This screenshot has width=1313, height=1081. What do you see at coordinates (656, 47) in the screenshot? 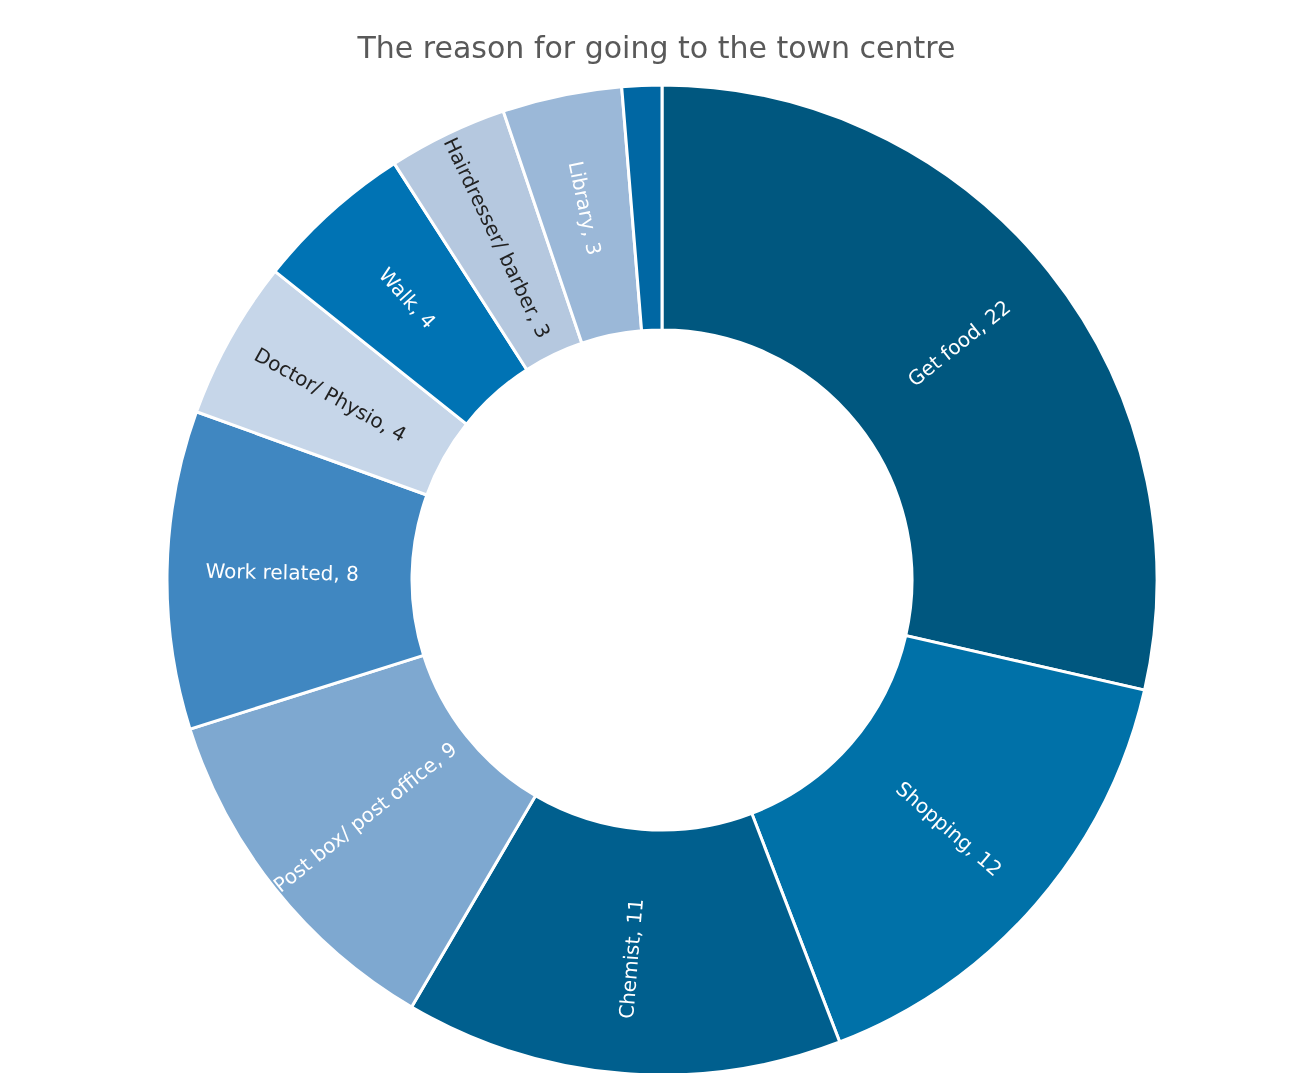
I see `chart-title: The reason for going to the town centre` at bounding box center [656, 47].